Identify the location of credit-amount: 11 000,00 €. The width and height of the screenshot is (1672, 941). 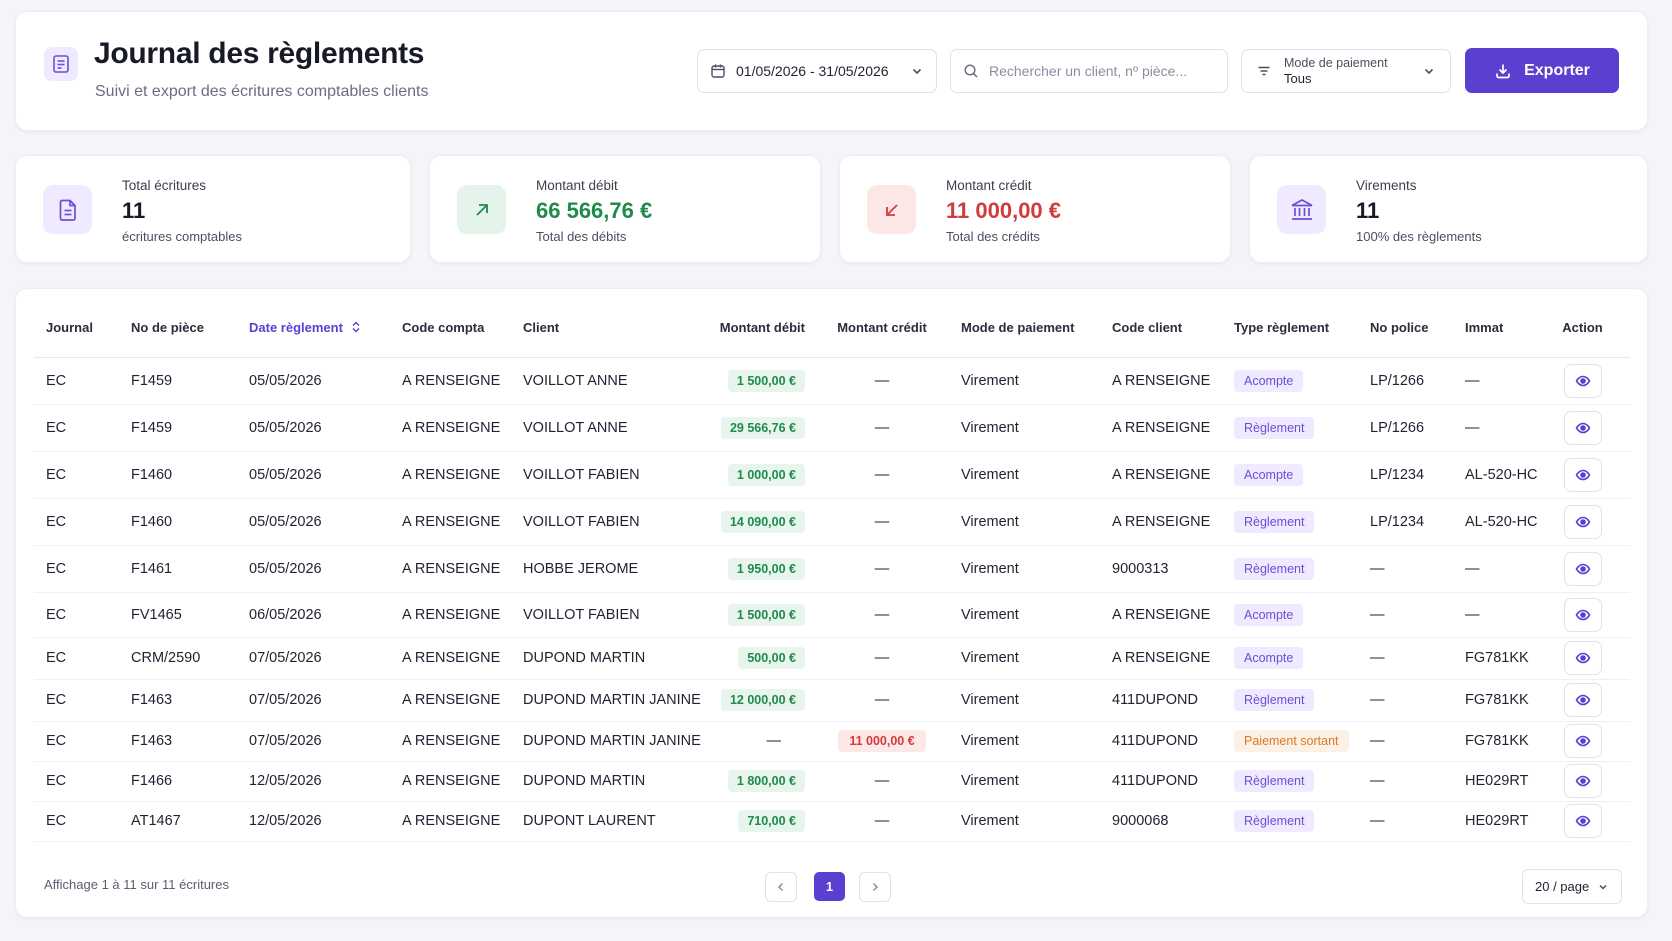
(882, 741).